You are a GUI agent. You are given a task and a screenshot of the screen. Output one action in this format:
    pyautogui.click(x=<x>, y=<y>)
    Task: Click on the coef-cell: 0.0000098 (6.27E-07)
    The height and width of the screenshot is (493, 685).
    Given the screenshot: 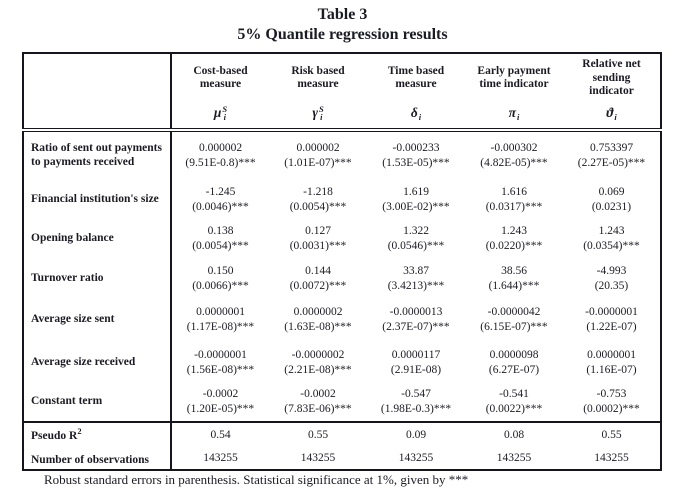 What is the action you would take?
    pyautogui.click(x=514, y=362)
    